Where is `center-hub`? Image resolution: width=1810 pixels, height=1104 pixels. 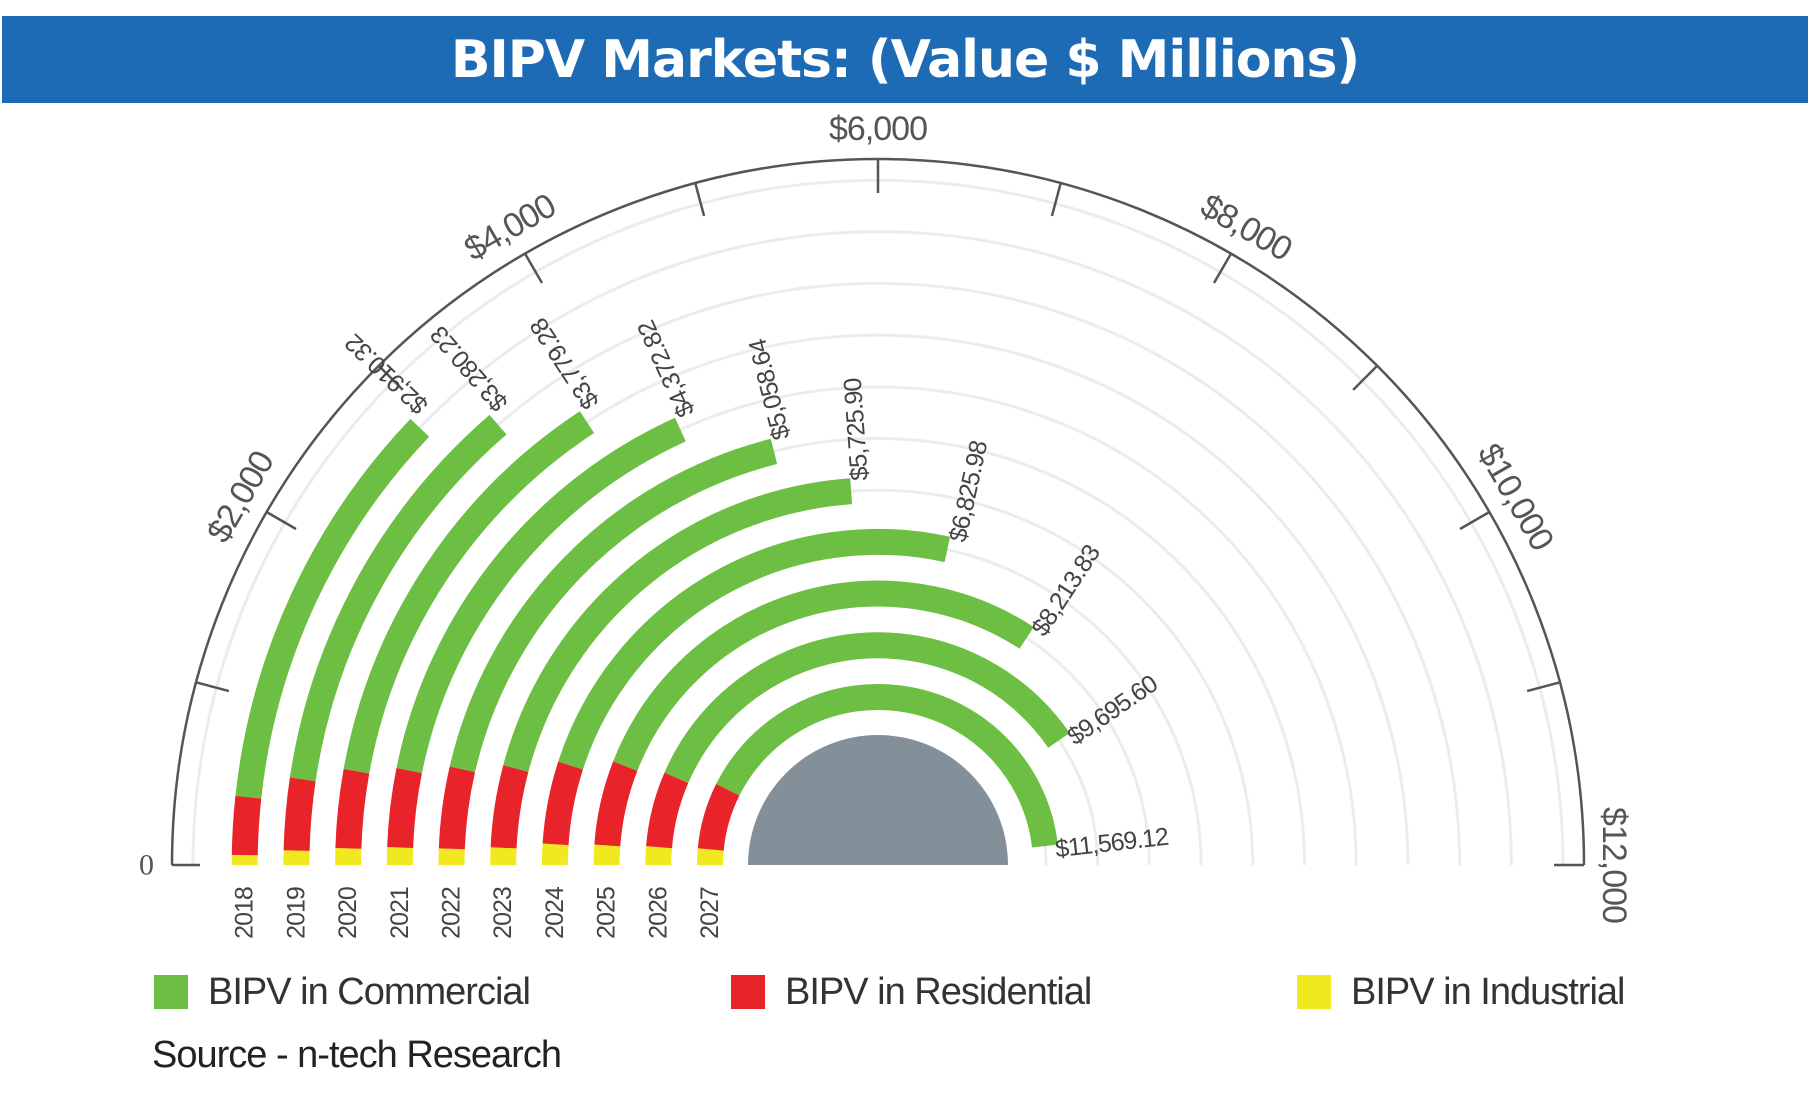 center-hub is located at coordinates (878, 800).